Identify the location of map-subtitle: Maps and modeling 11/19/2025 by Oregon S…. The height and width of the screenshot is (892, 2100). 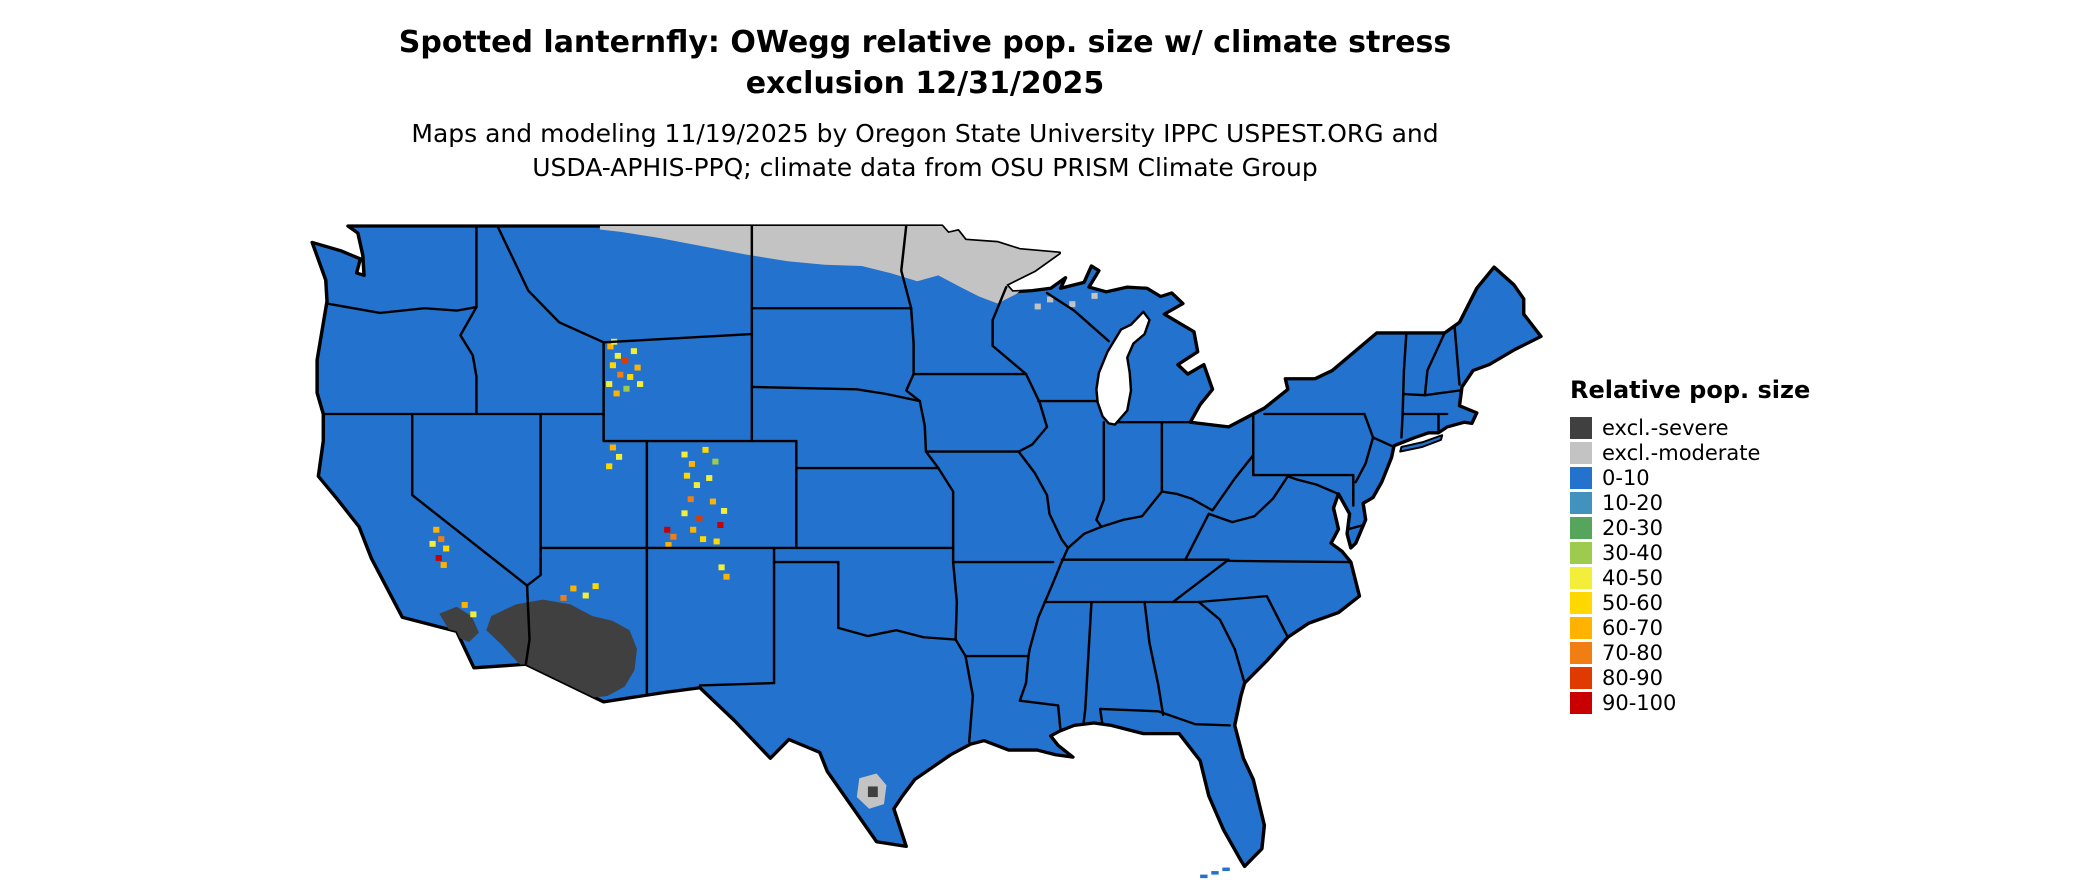
(925, 151).